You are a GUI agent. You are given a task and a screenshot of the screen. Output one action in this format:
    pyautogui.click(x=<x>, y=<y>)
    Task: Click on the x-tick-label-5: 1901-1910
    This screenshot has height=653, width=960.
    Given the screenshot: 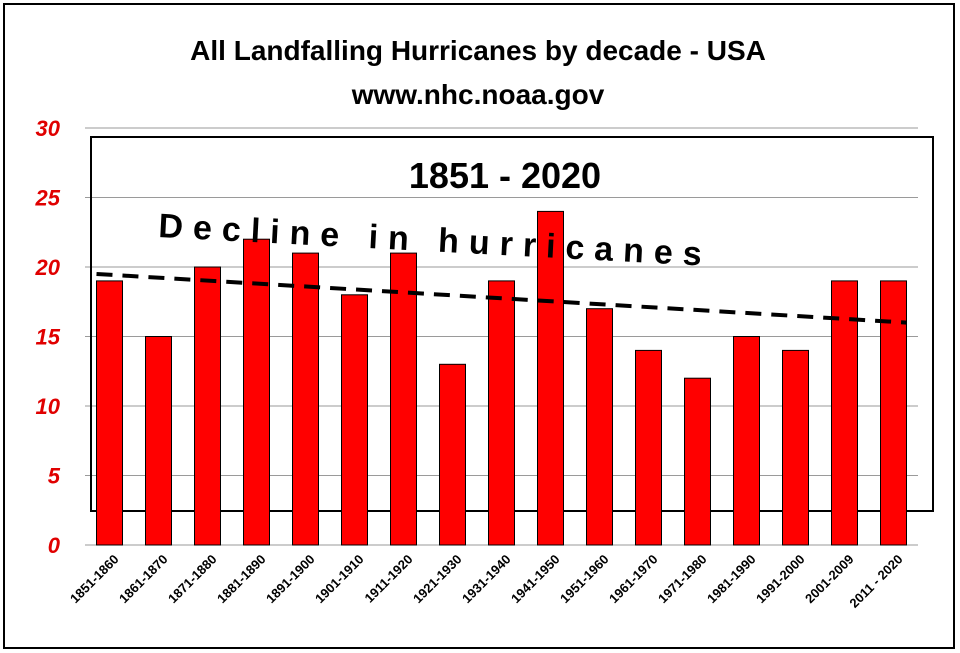 What is the action you would take?
    pyautogui.click(x=339, y=579)
    